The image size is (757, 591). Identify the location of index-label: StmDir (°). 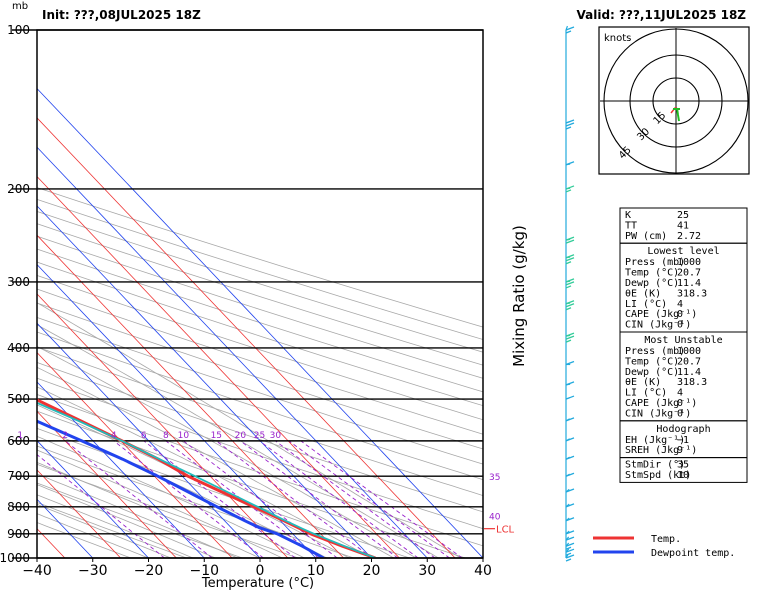
(655, 465).